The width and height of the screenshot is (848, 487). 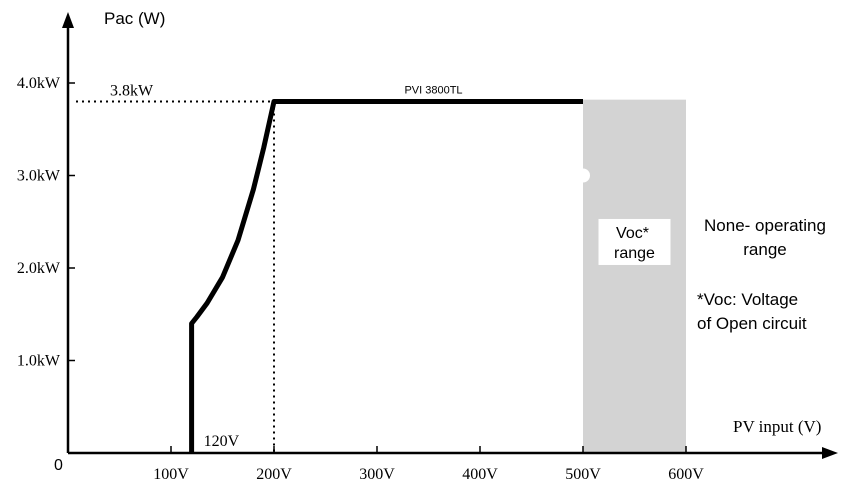 What do you see at coordinates (222, 441) in the screenshot?
I see `start-voltage-label: 120V` at bounding box center [222, 441].